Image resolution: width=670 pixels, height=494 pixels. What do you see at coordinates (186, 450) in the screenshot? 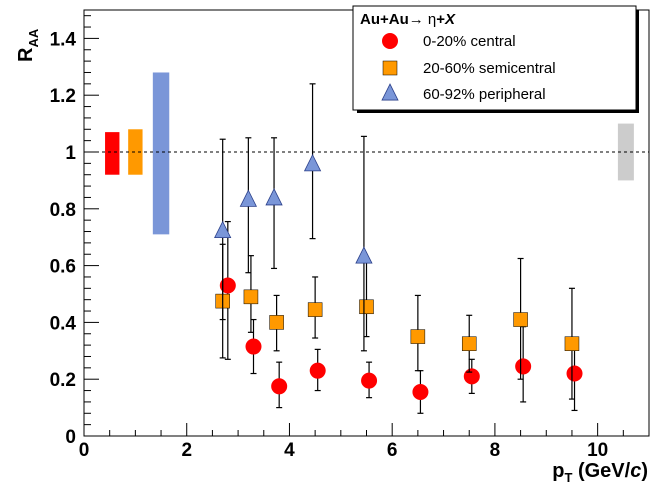
I see `x-tick-label: 2` at bounding box center [186, 450].